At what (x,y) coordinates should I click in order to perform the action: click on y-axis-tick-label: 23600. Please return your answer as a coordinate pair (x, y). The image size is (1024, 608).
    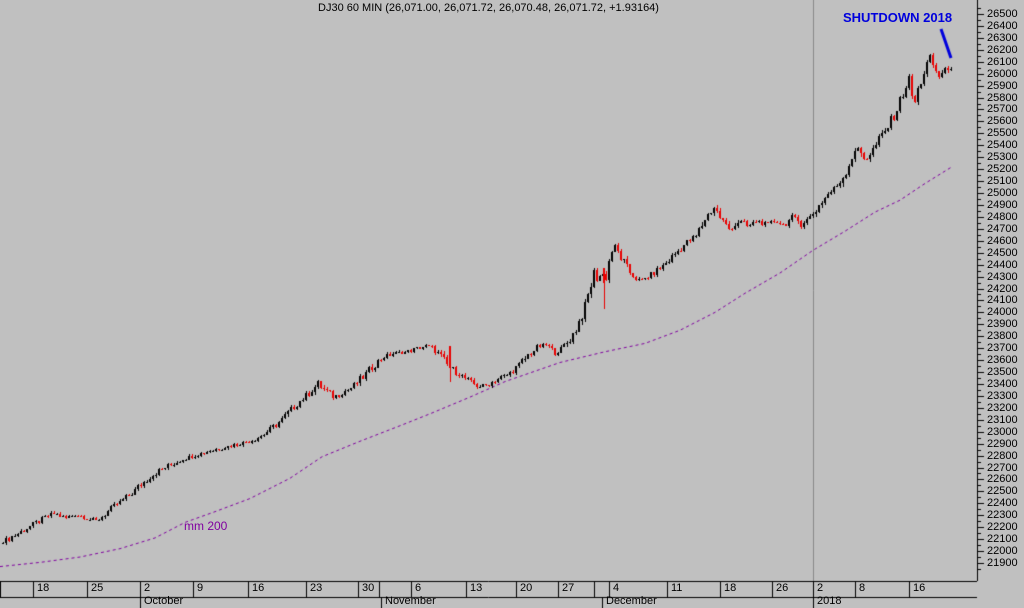
    Looking at the image, I should click on (1002, 360).